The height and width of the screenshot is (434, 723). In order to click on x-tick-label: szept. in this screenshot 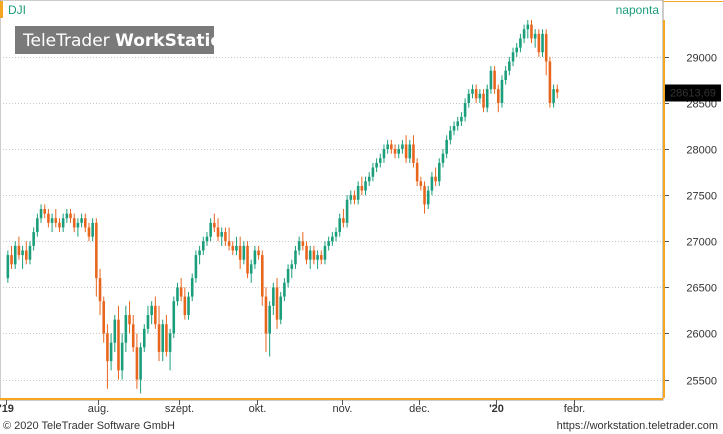, I will do `click(179, 409)`.